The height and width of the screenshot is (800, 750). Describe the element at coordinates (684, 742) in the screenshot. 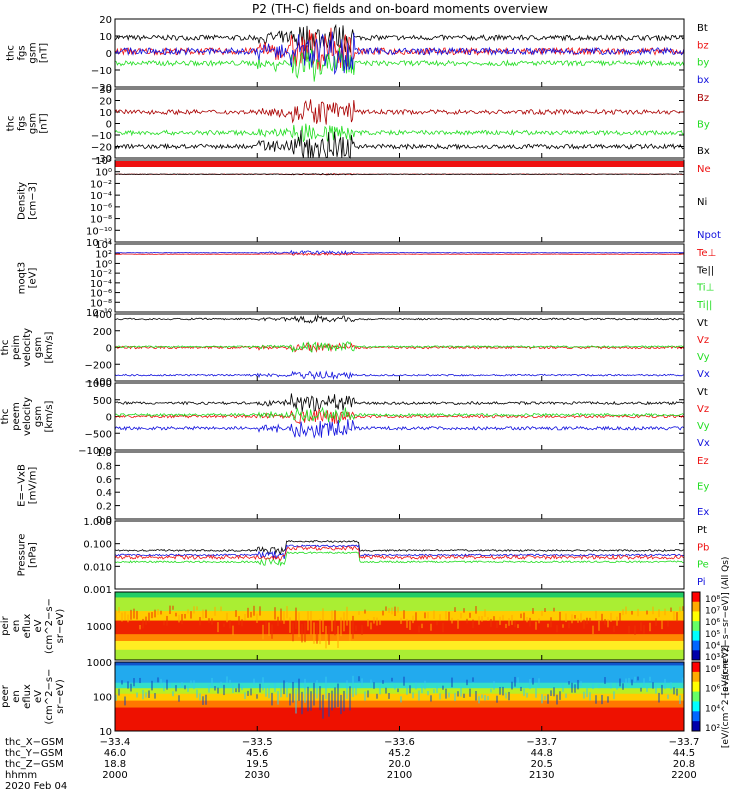

I see `xaxis-row-value: −33.7` at that location.